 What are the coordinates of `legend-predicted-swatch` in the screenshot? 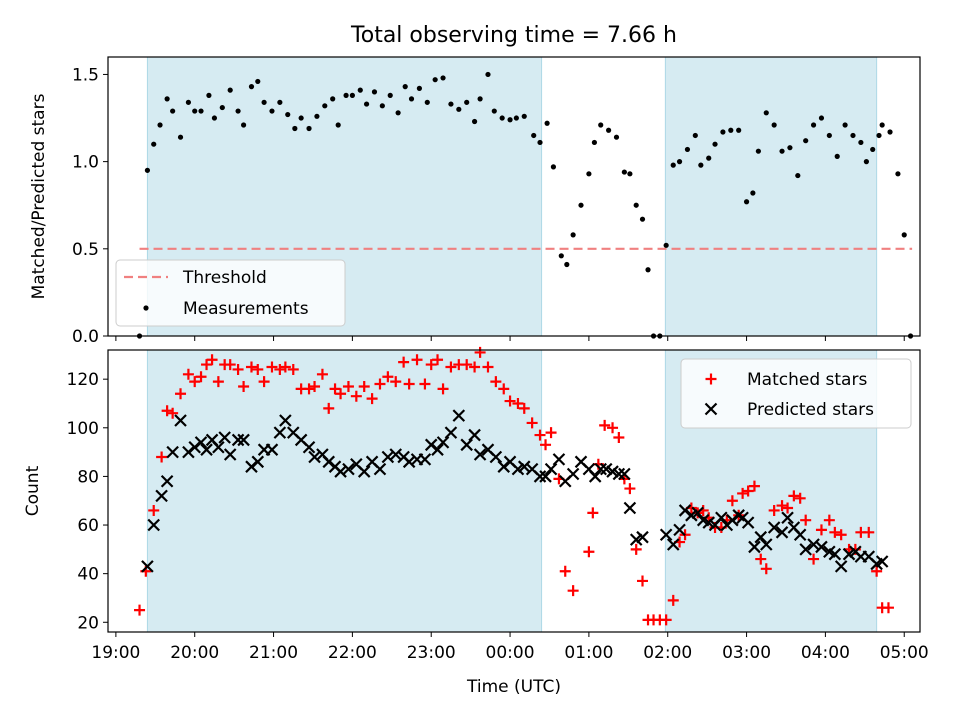 It's located at (711, 409).